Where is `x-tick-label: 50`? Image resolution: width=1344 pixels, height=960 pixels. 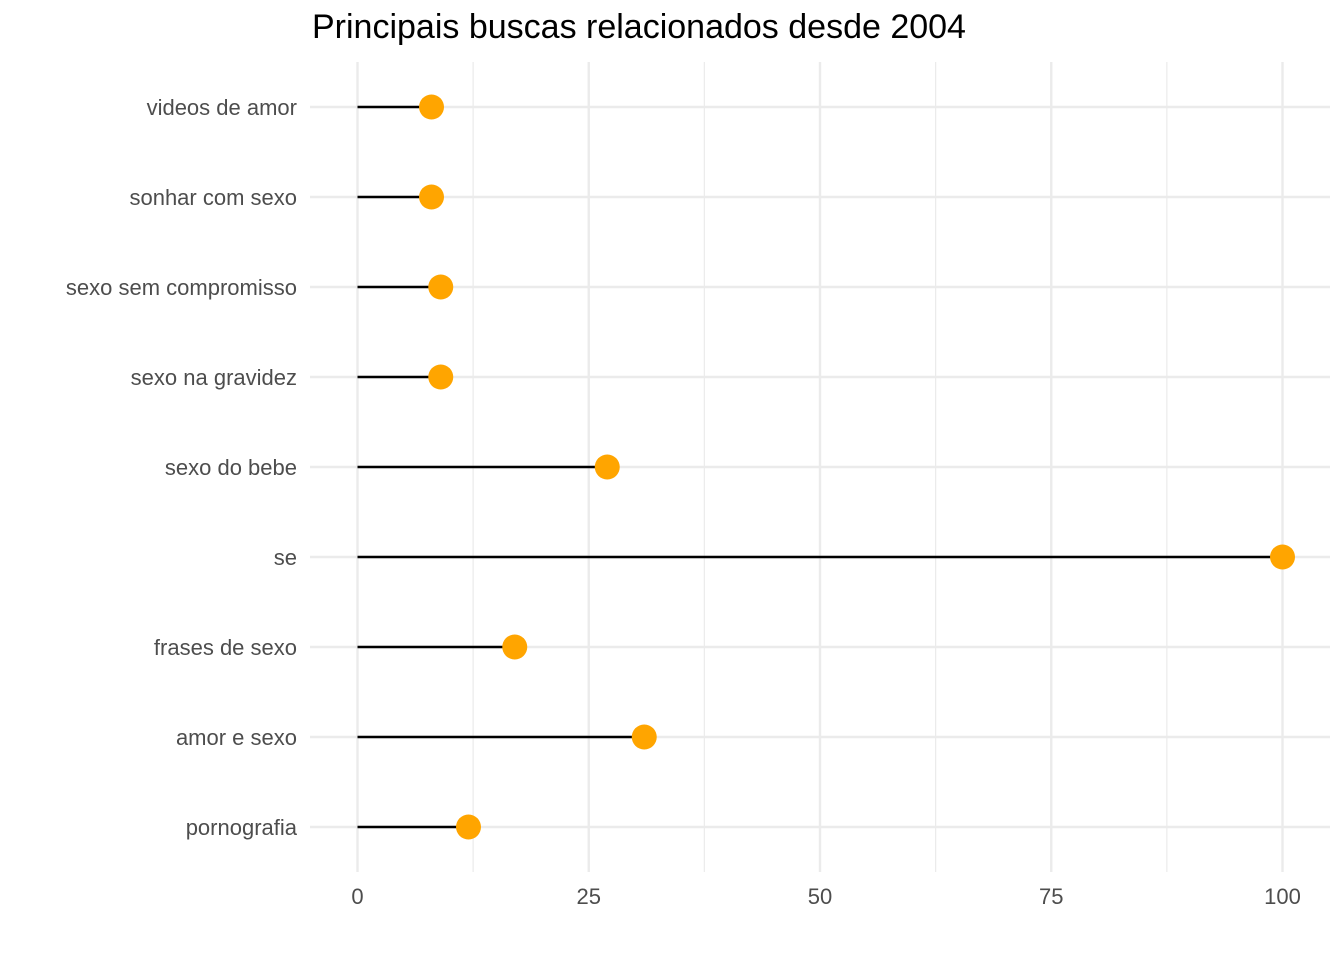
x-tick-label: 50 is located at coordinates (820, 896).